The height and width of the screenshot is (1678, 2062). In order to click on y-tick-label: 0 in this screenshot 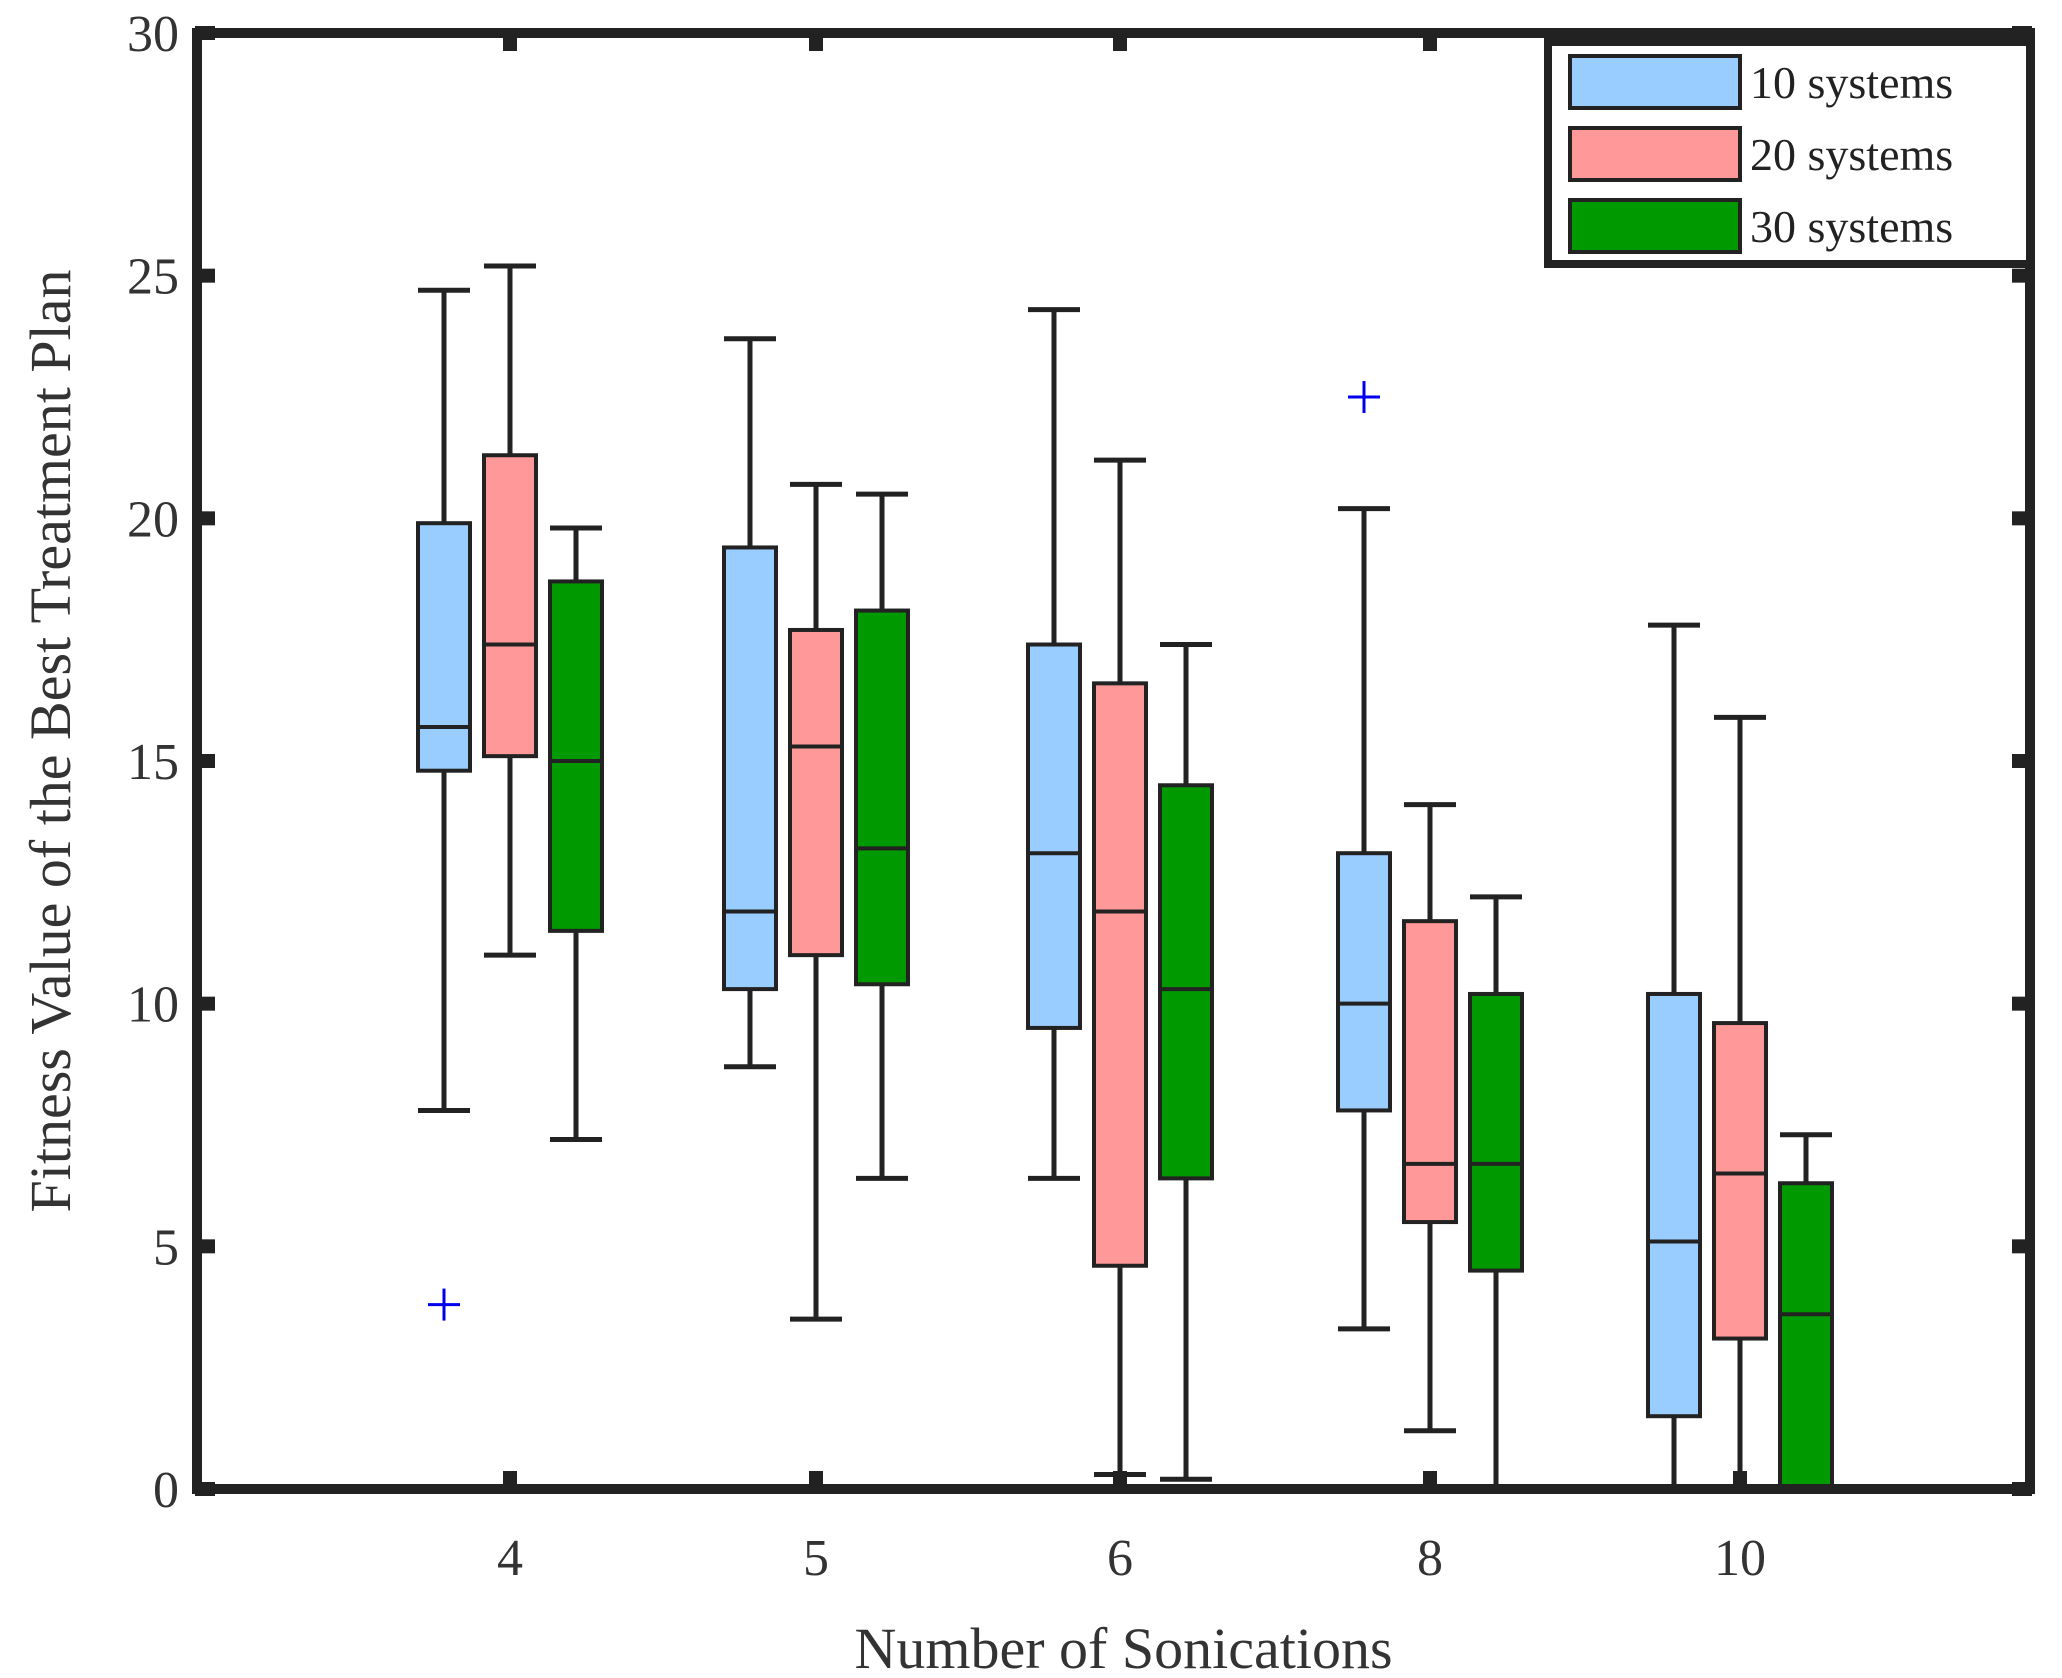, I will do `click(166, 1490)`.